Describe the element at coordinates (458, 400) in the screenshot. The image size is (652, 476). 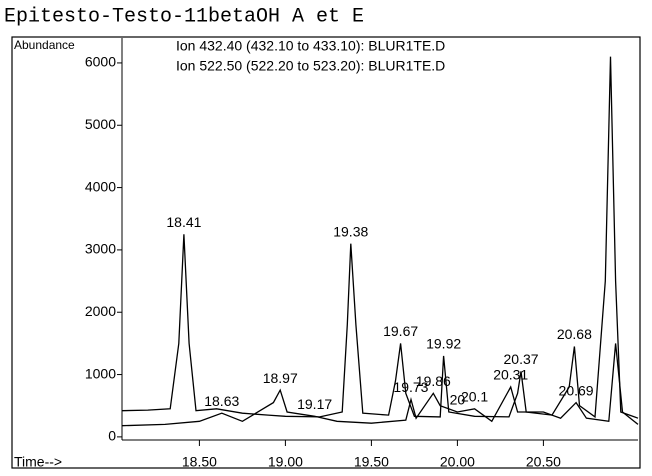
I see `peak-label: 20` at that location.